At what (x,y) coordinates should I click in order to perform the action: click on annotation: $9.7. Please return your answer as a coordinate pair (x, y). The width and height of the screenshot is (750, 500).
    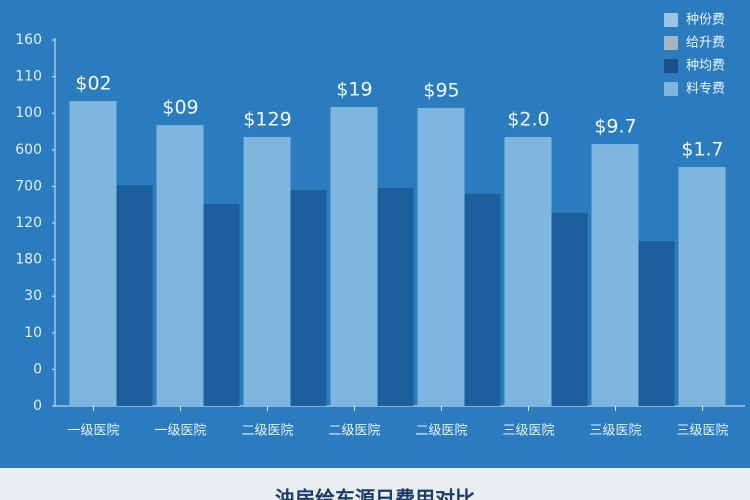
    Looking at the image, I should click on (615, 127).